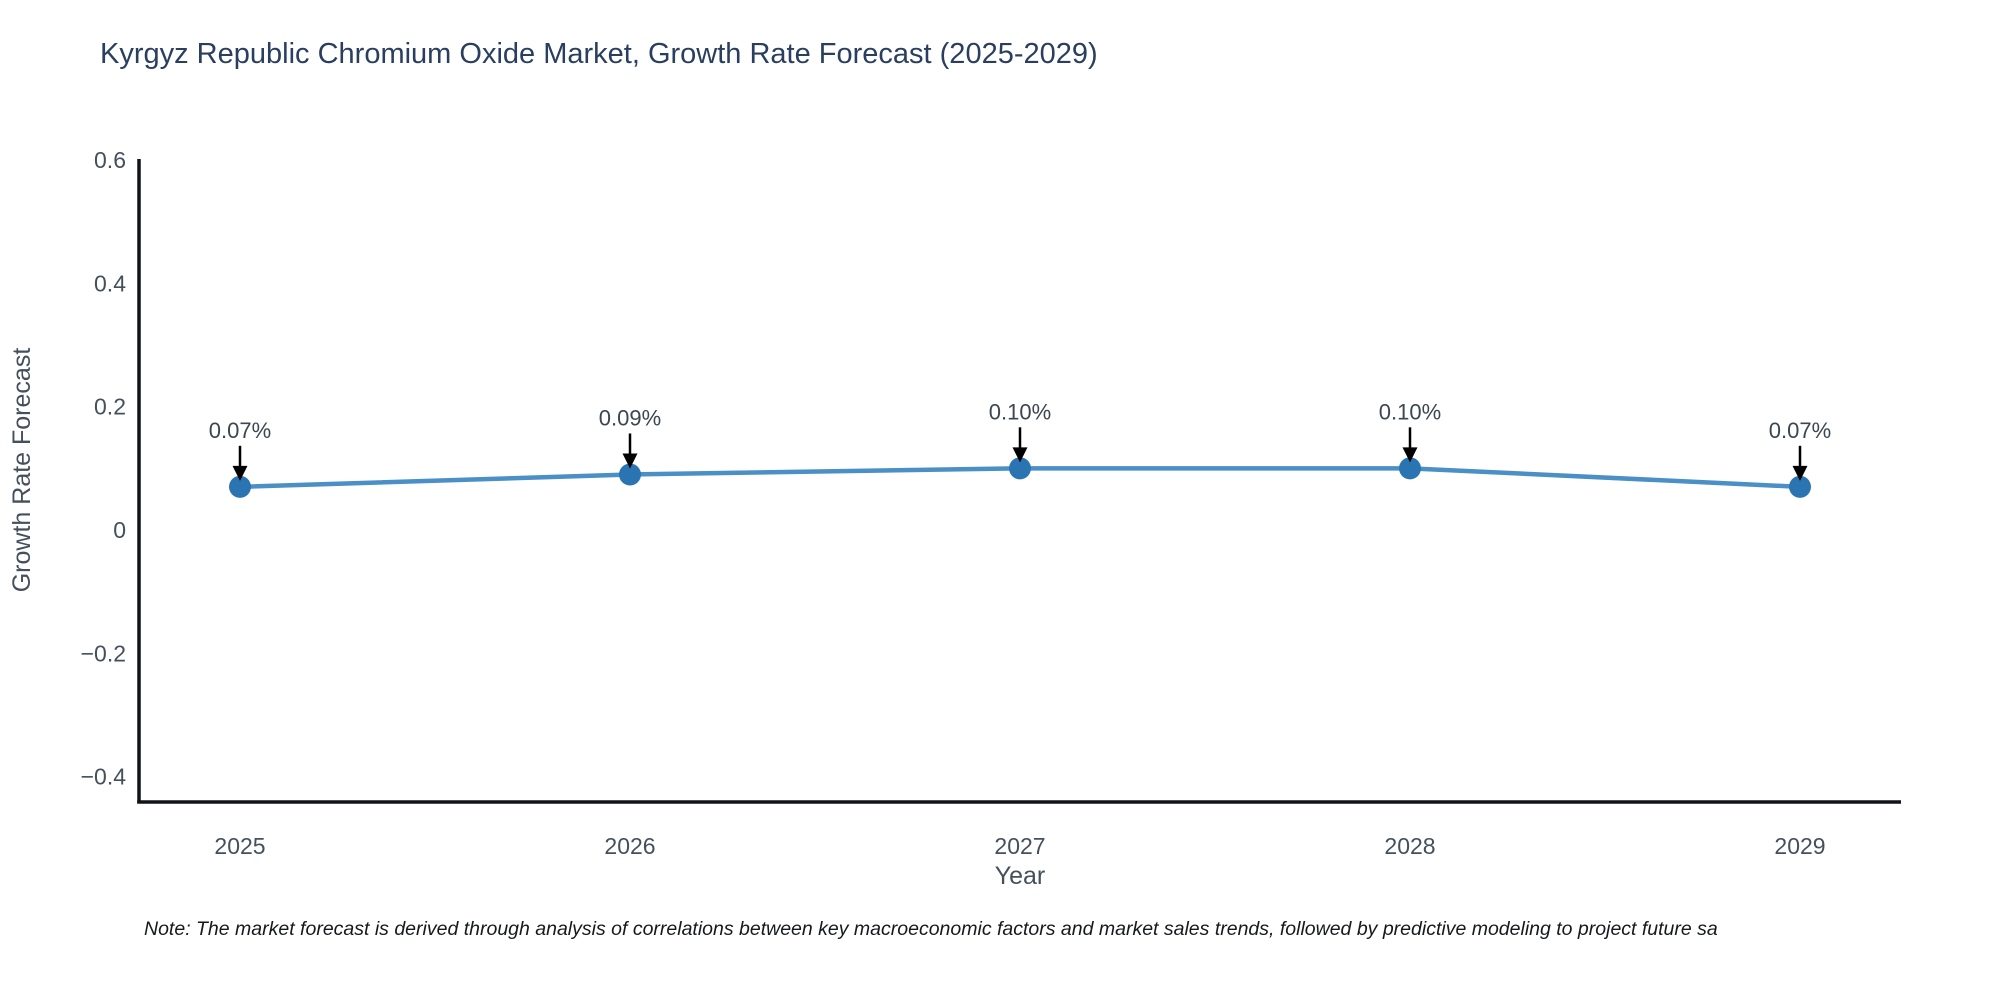 The width and height of the screenshot is (2000, 1000). Describe the element at coordinates (22, 470) in the screenshot. I see `y-axis-title: Growth Rate Forecast` at that location.